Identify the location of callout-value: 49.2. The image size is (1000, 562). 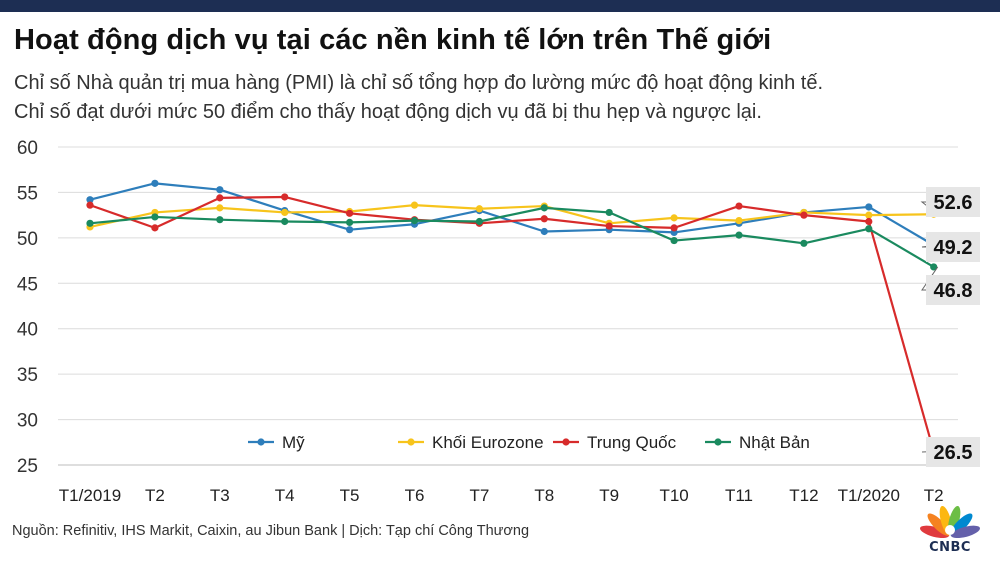
(953, 248).